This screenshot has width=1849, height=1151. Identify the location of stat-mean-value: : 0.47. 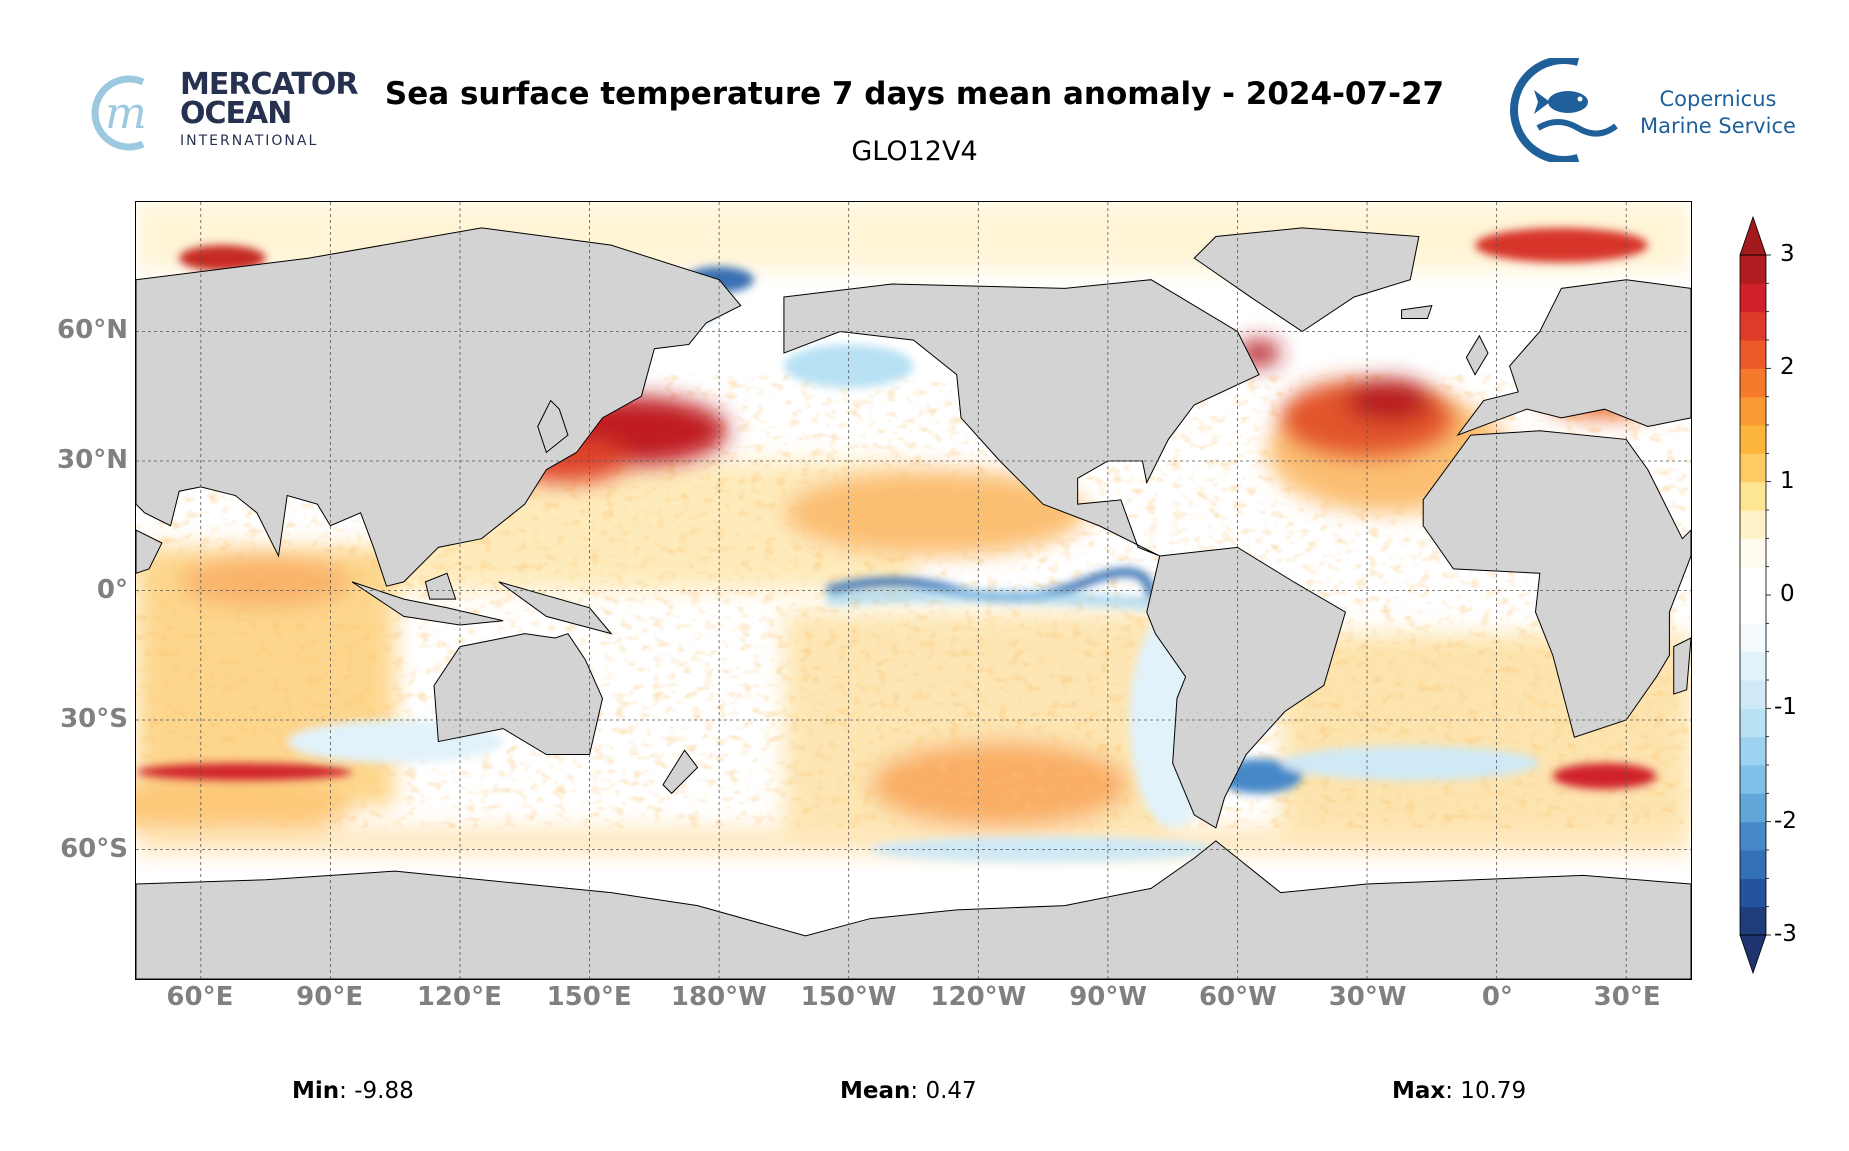
(943, 1091).